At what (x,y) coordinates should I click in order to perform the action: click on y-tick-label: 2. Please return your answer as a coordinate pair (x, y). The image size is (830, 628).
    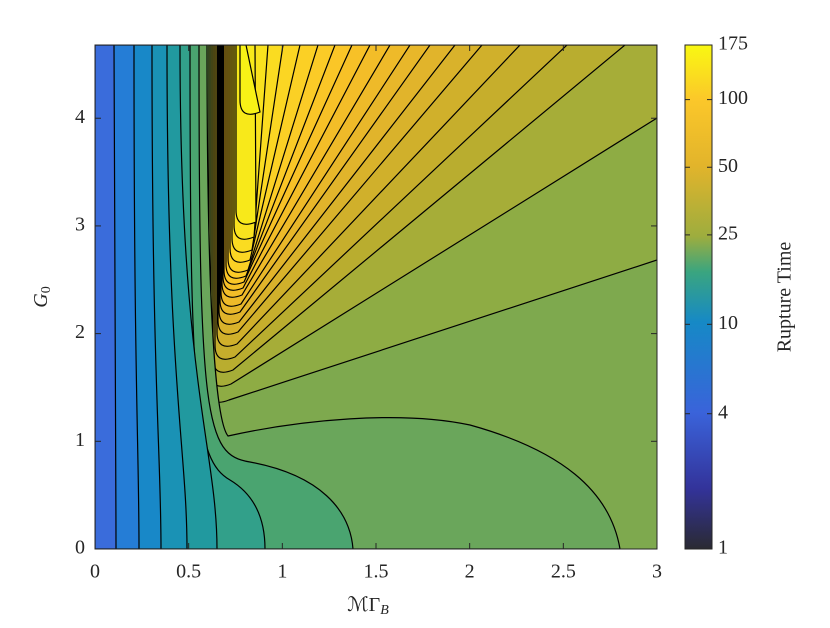
    Looking at the image, I should click on (80, 332).